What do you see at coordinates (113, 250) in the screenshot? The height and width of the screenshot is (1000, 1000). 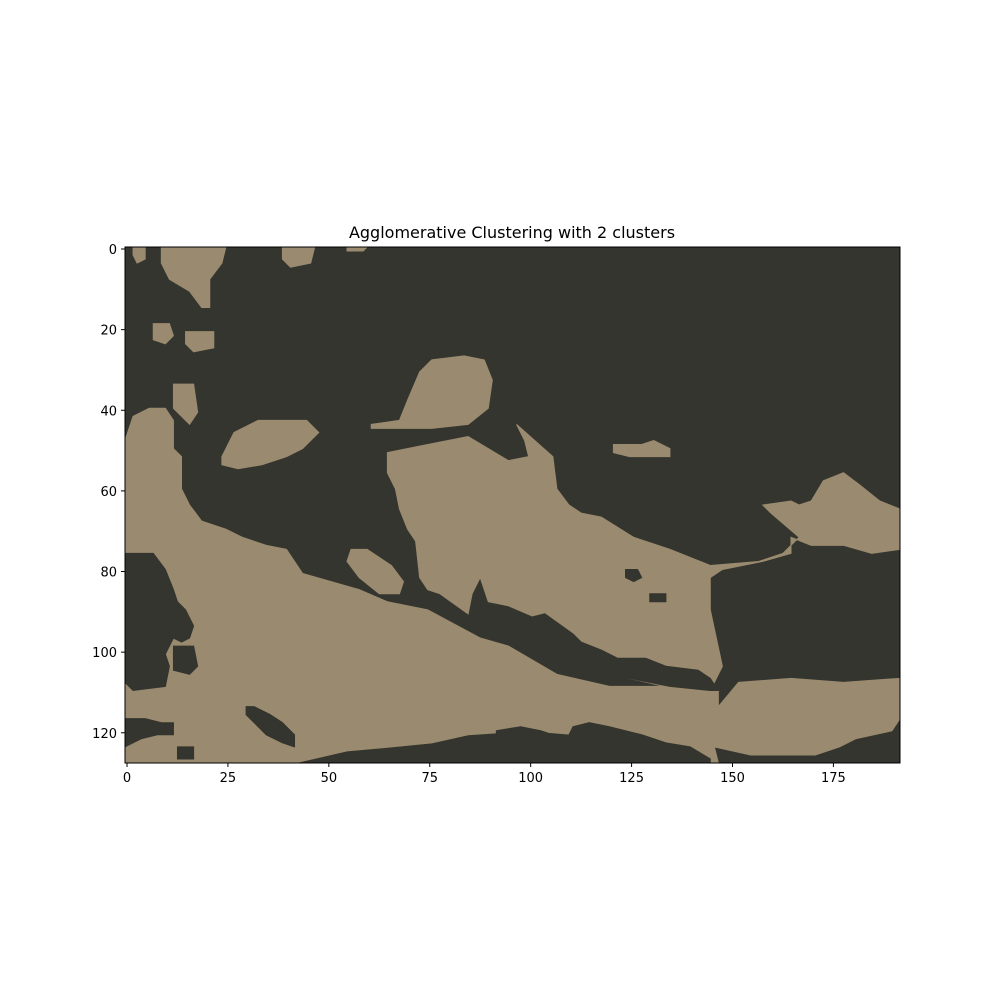 I see `y-tick-label: 0` at bounding box center [113, 250].